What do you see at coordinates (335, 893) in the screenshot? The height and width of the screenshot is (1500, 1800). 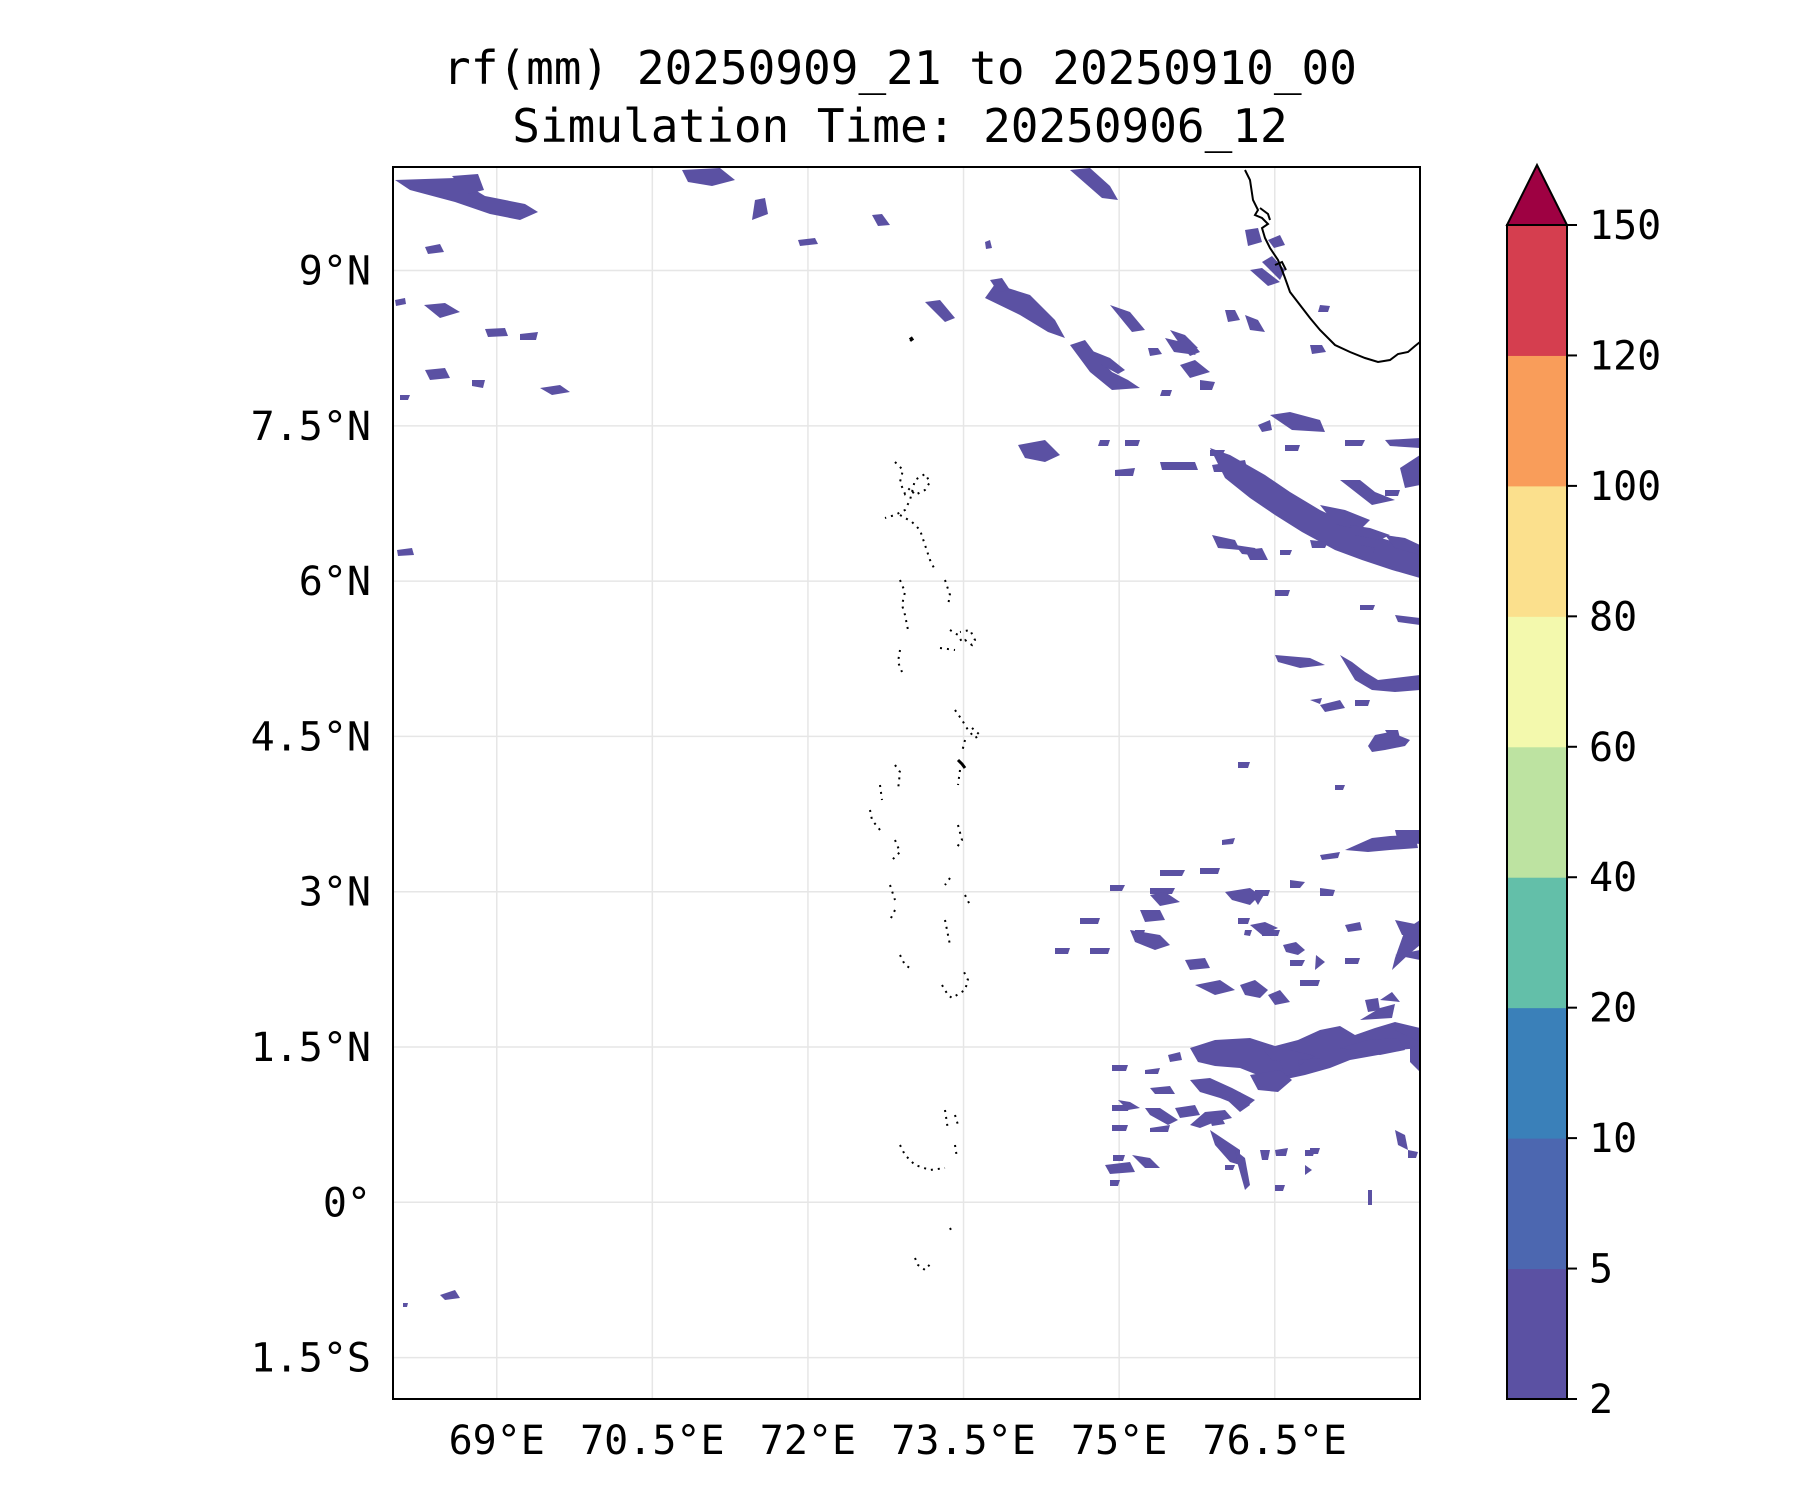 I see `lat-tick-label: 3°N` at bounding box center [335, 893].